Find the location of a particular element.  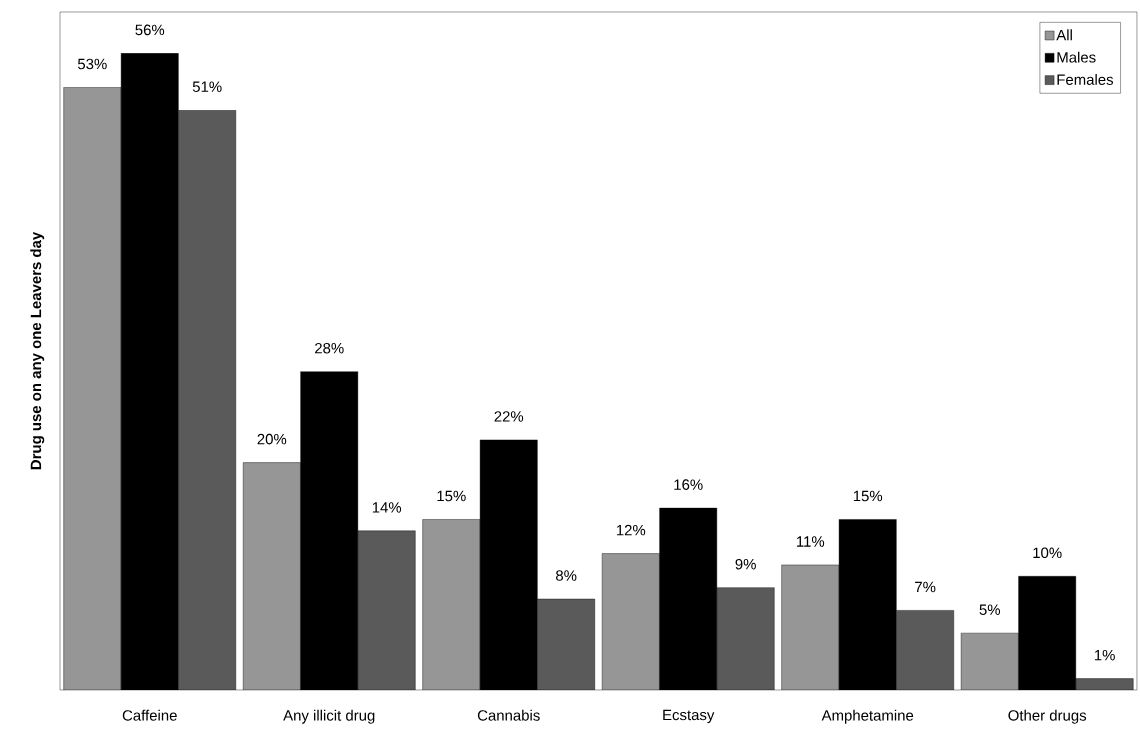

data-label: 22% is located at coordinates (509, 416).